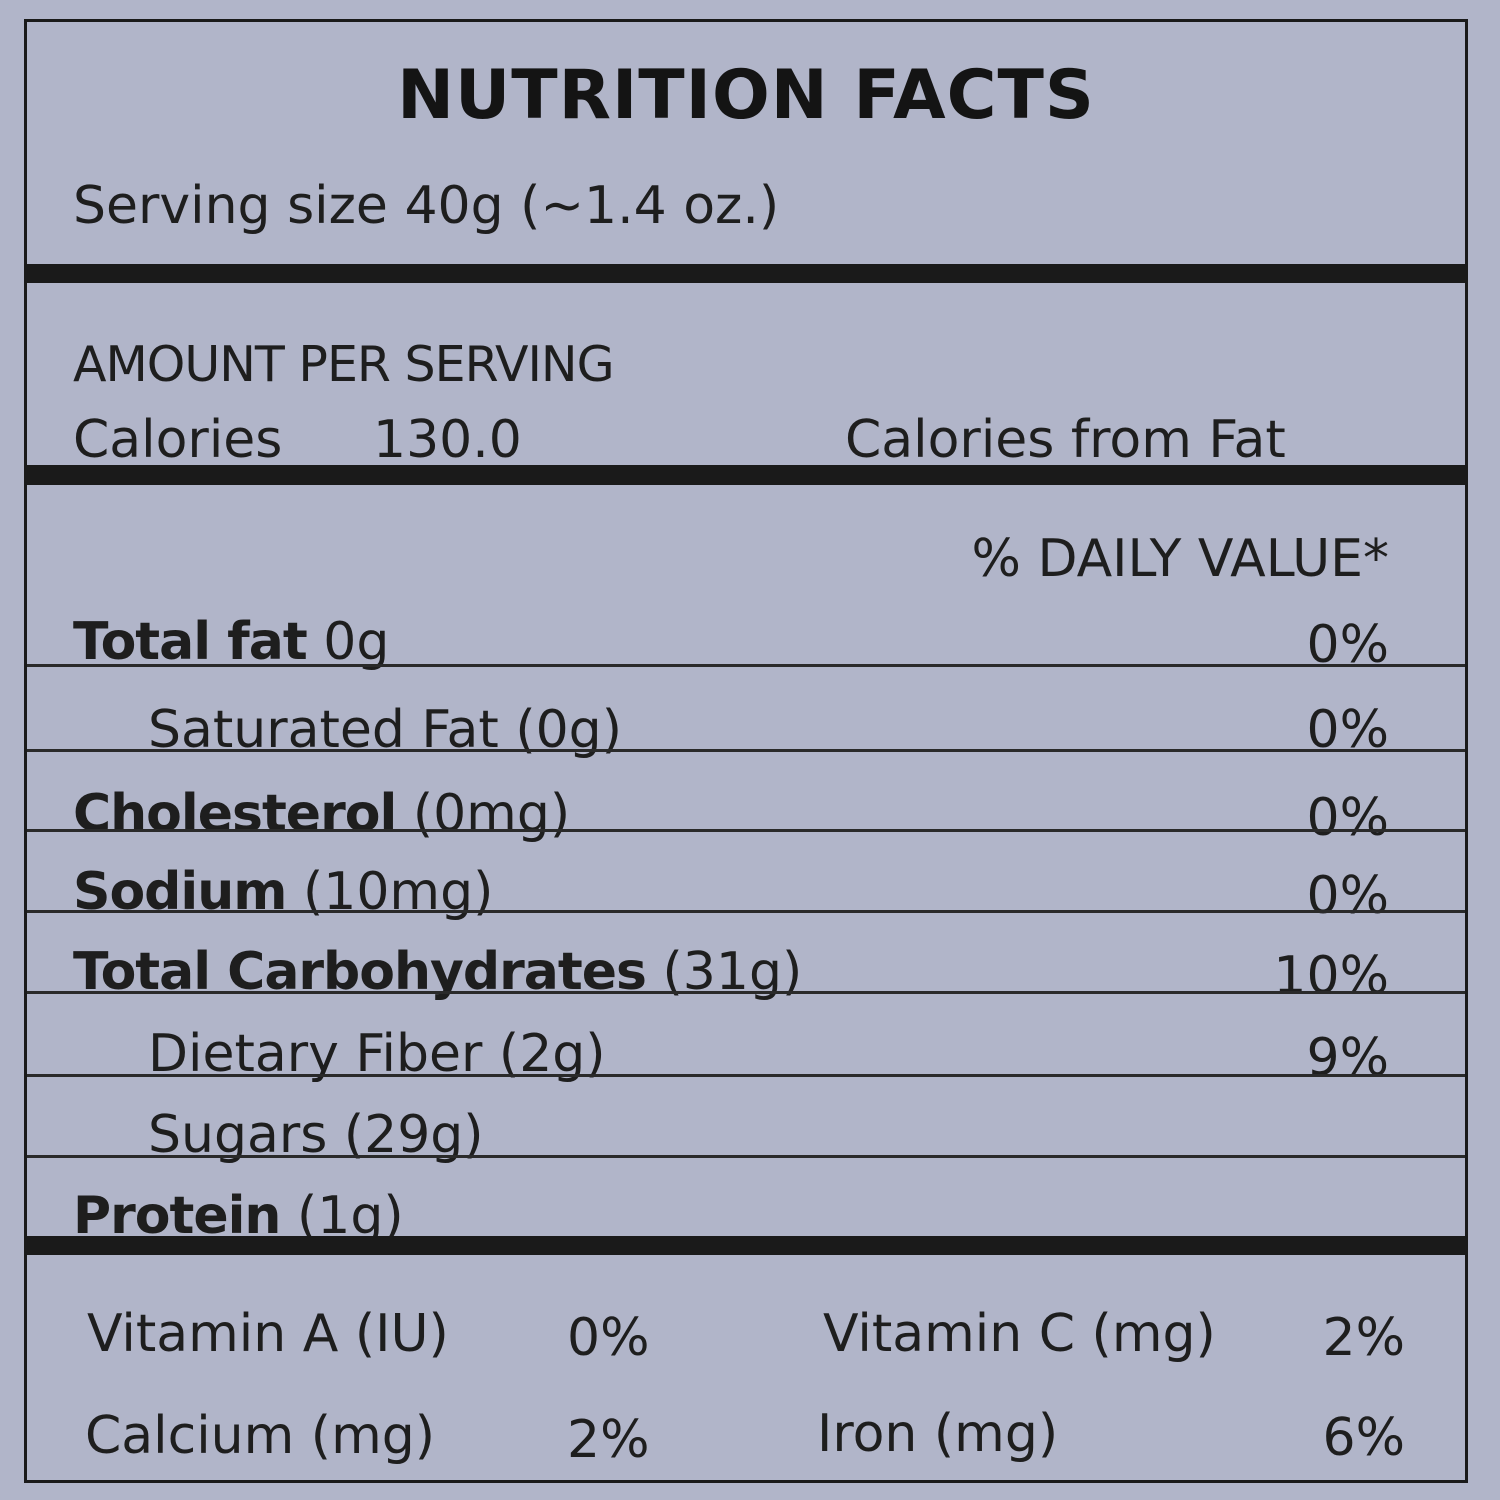 The width and height of the screenshot is (1500, 1500). What do you see at coordinates (1180, 559) in the screenshot?
I see `daily-value-header: % DAILY VALUE*` at bounding box center [1180, 559].